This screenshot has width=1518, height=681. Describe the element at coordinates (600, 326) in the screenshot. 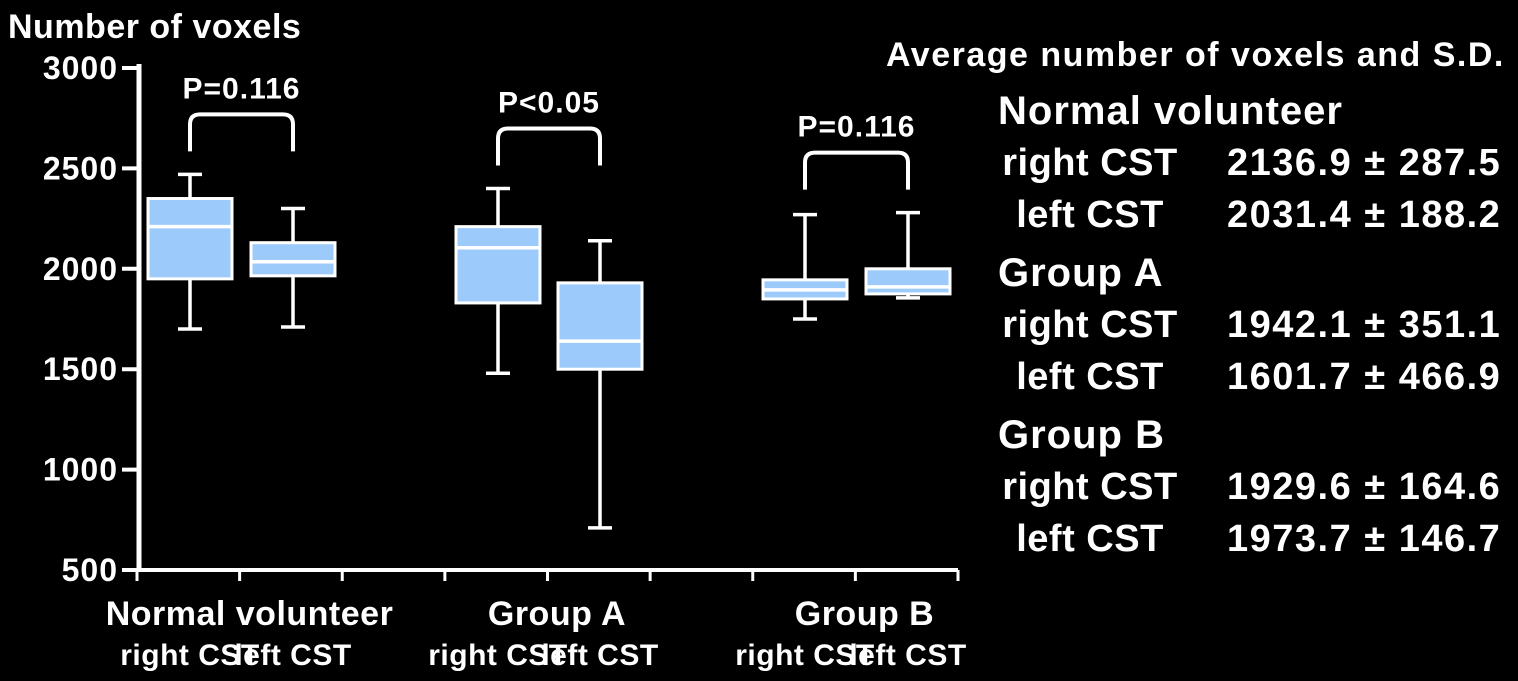

I see `boxplot-group-a-left-cst-box` at that location.